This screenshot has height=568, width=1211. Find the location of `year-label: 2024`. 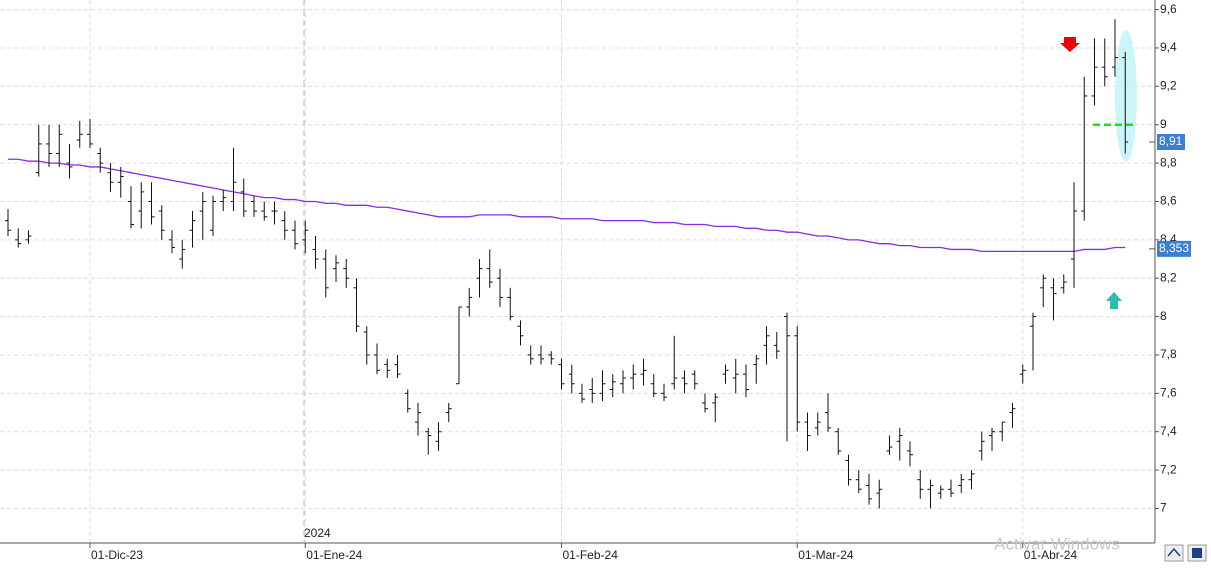

year-label: 2024 is located at coordinates (317, 533).